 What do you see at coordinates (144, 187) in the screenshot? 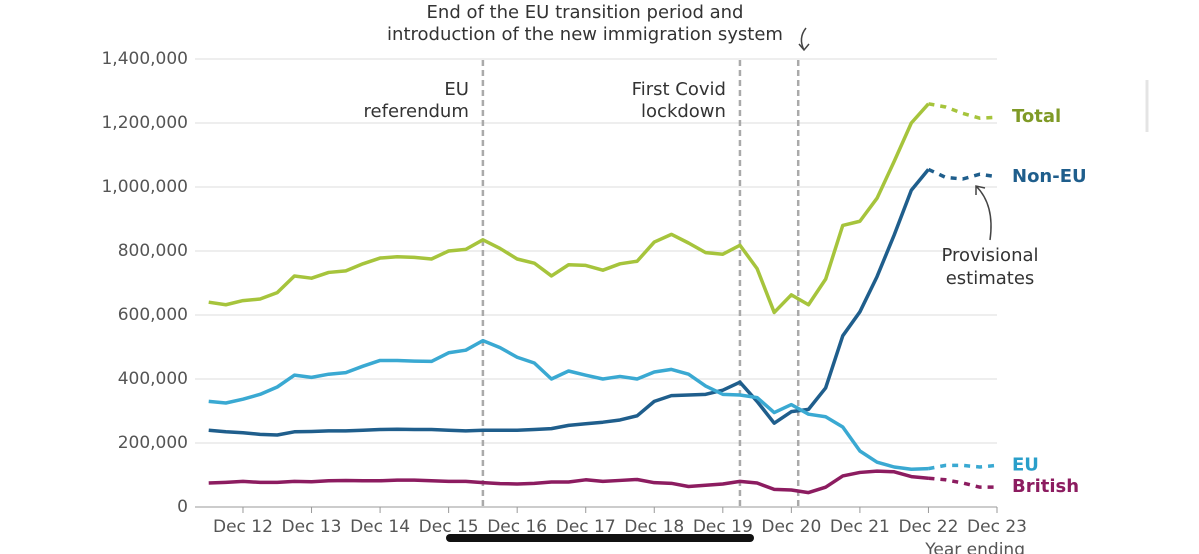
I see `y-tick-label: 1,000,000` at bounding box center [144, 187].